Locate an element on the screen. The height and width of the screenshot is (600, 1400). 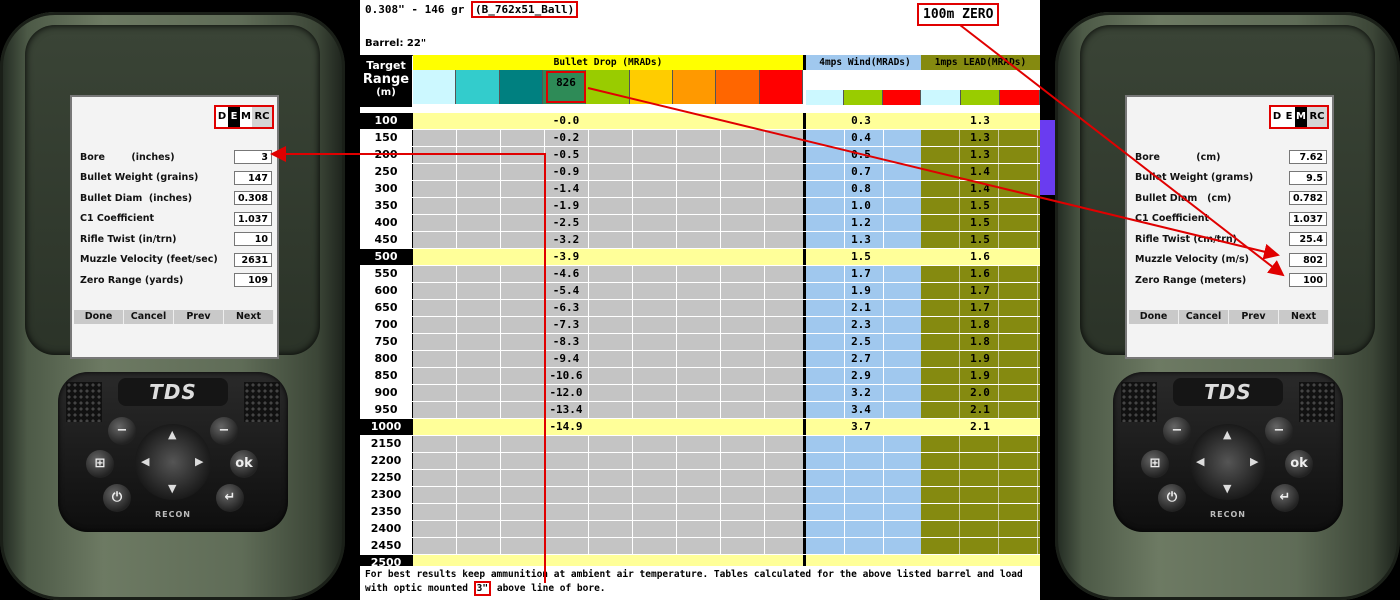
muzzle-velocity-field: 2631 is located at coordinates (253, 259).